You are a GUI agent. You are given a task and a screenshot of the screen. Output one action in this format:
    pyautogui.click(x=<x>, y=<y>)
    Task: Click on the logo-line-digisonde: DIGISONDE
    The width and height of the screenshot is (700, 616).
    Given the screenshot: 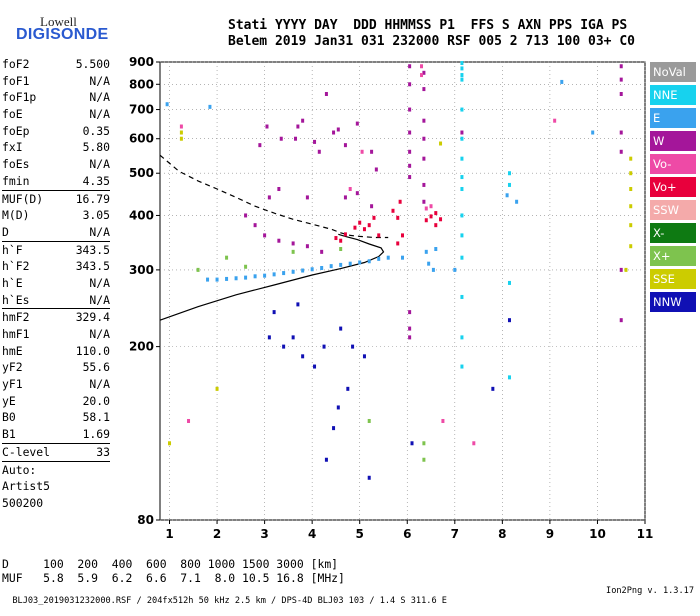 What is the action you would take?
    pyautogui.click(x=62, y=34)
    